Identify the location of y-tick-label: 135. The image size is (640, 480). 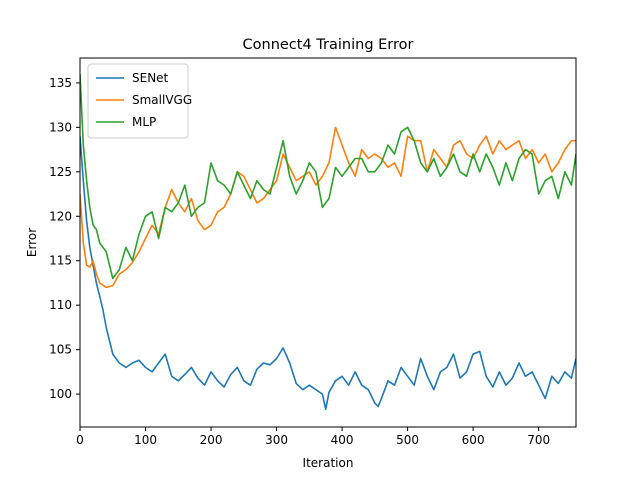
(60, 83).